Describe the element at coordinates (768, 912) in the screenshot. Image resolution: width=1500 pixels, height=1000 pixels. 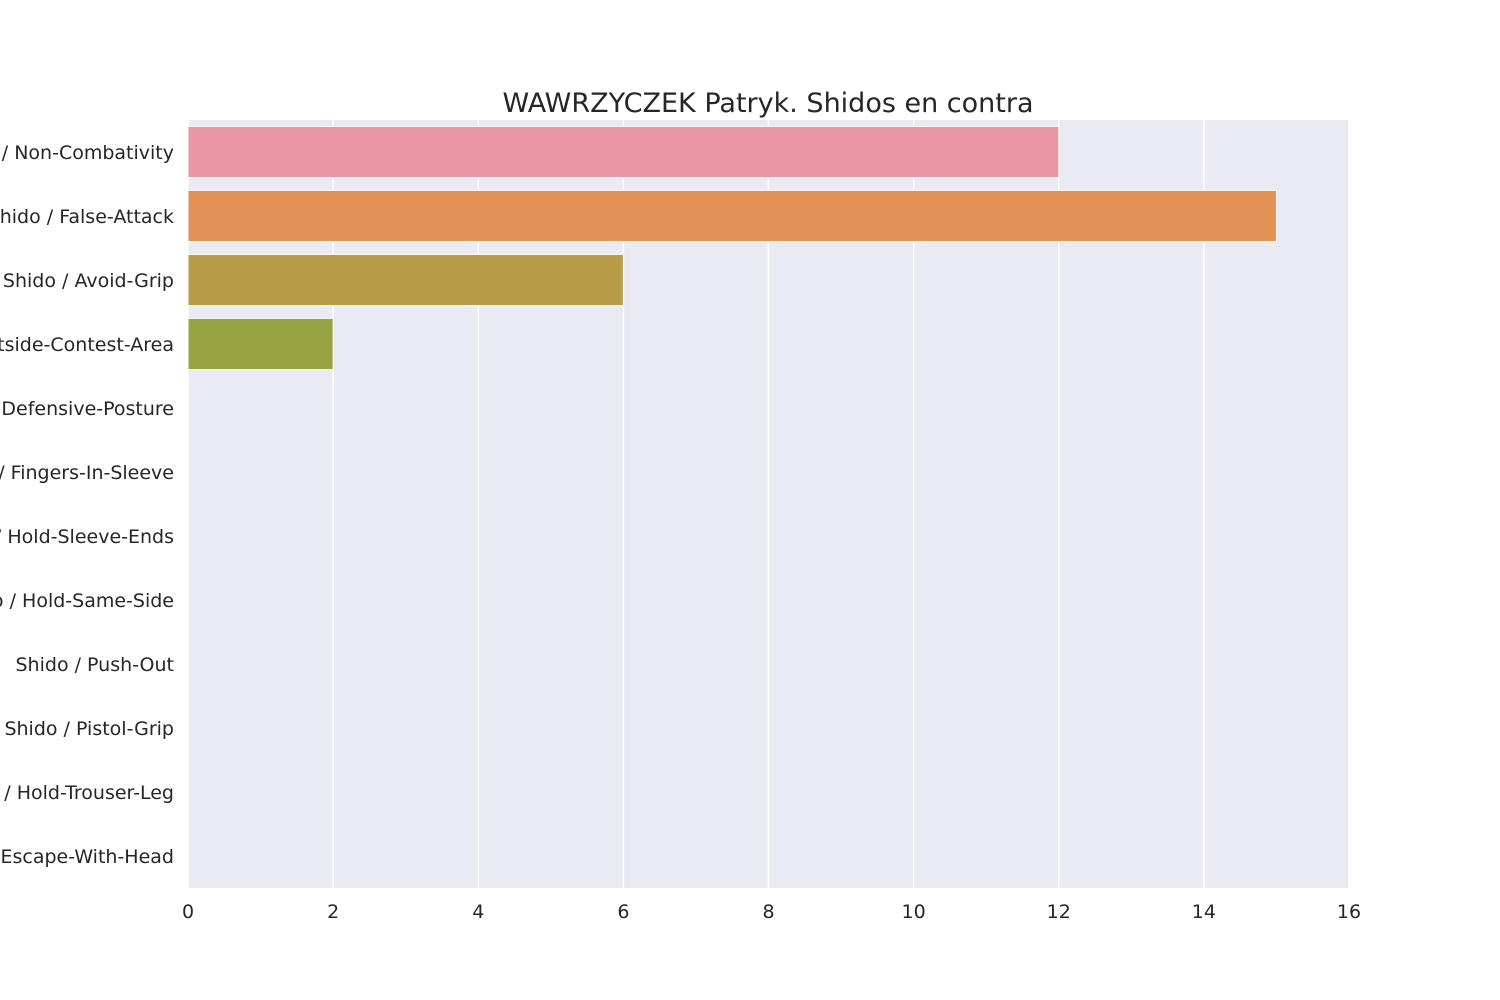
I see `x-tick-label: 8` at that location.